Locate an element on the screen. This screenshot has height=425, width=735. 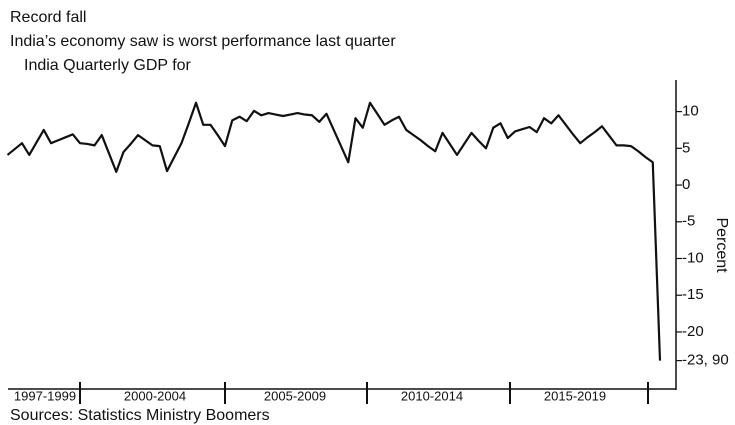
y-tick-label: -20 is located at coordinates (693, 331).